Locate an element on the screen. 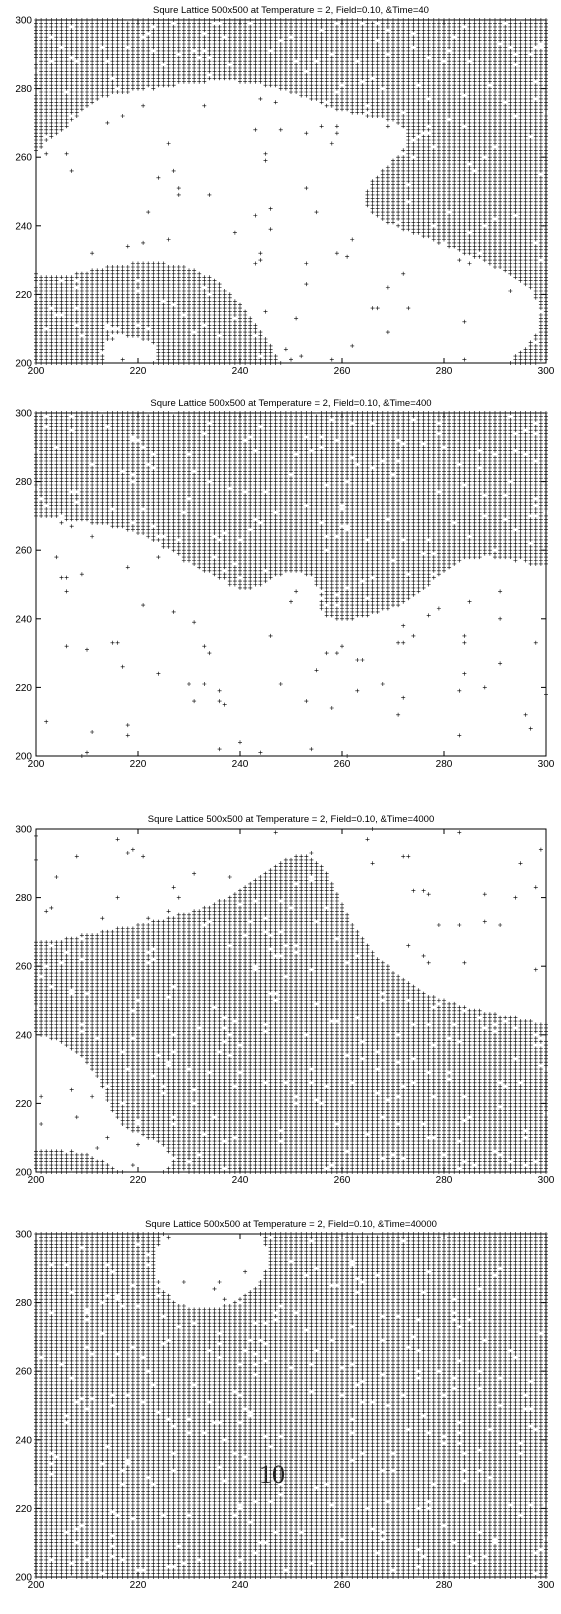  page-number: 10 is located at coordinates (272, 1474).